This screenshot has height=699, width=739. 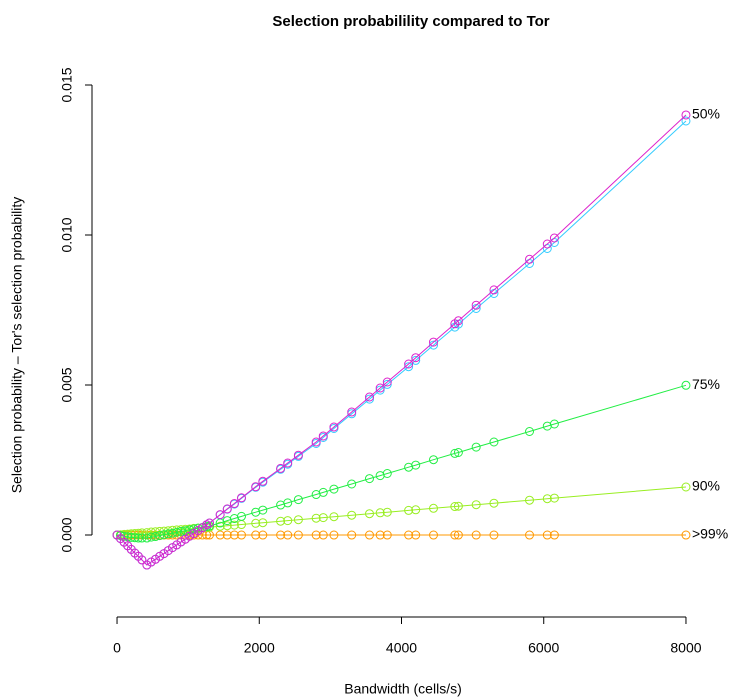 I want to click on y-tick-label: 0.010, so click(x=67, y=234).